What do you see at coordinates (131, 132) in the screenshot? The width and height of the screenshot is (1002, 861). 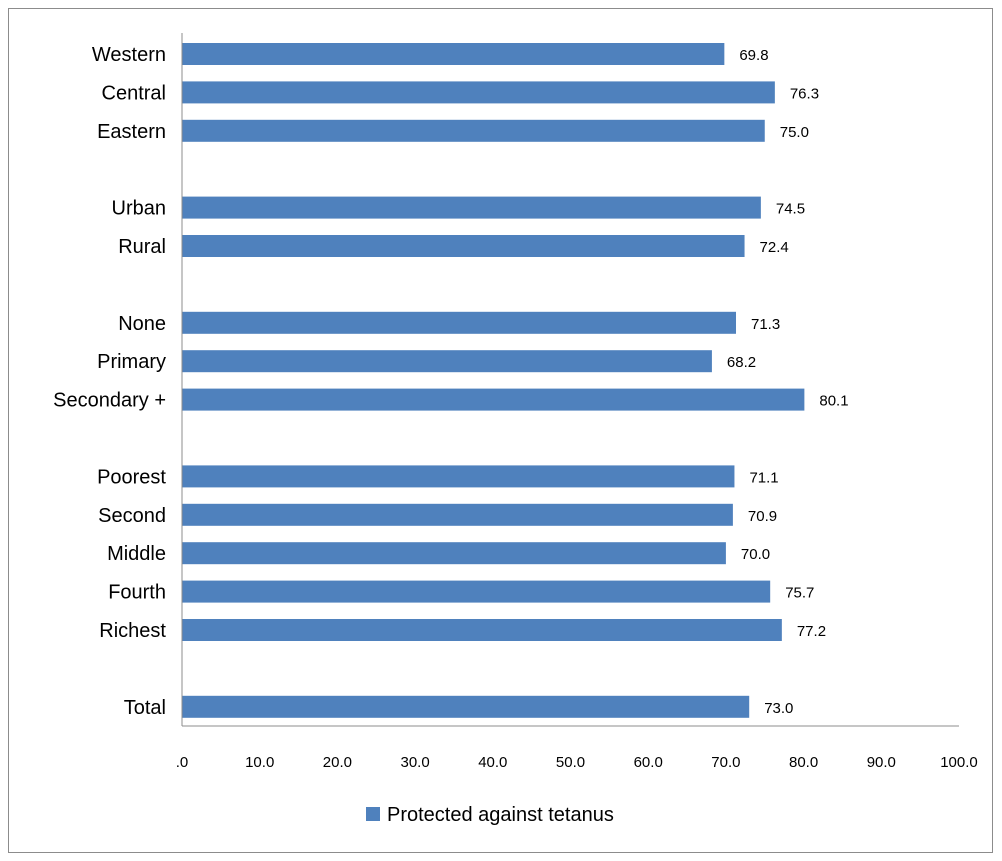 I see `category-label-eastern: Eastern` at bounding box center [131, 132].